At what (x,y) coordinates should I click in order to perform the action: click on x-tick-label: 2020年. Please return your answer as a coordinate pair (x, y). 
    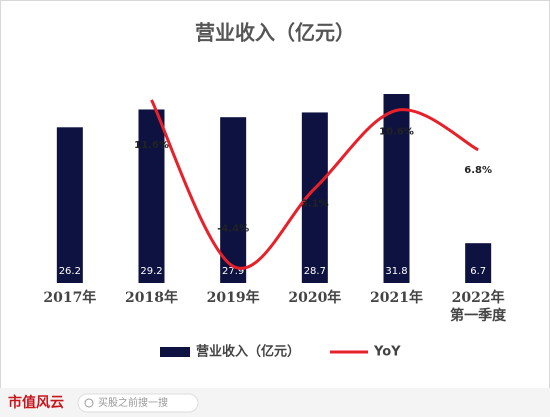
    Looking at the image, I should click on (314, 297).